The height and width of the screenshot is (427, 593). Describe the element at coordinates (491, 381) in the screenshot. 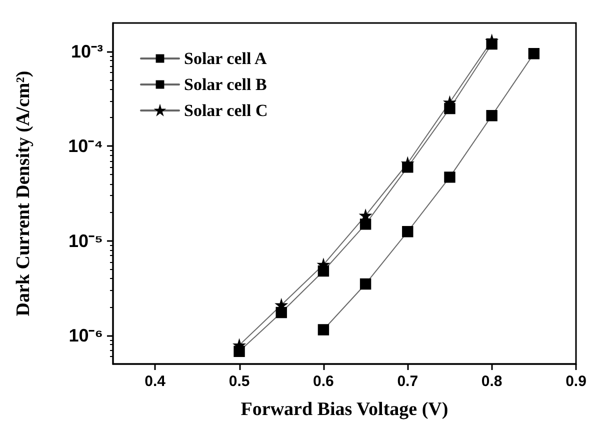

I see `x-tick-label: 0.8` at that location.